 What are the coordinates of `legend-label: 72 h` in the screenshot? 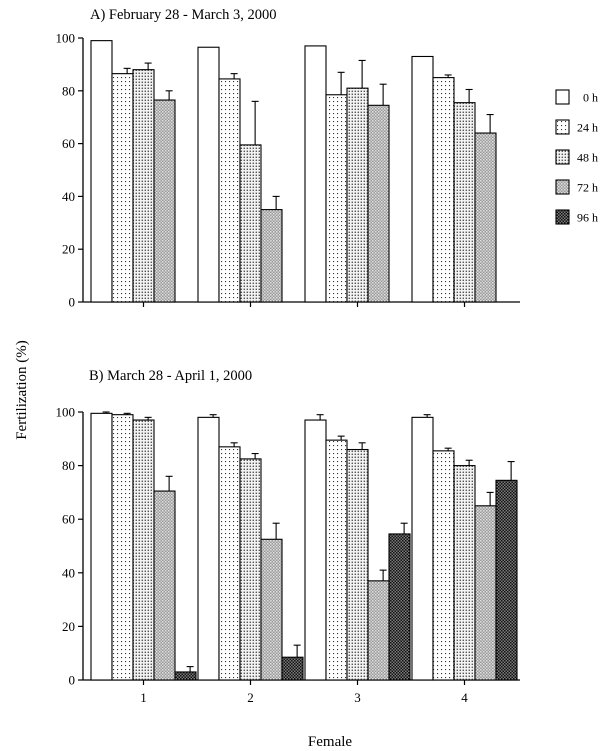 It's located at (587, 188).